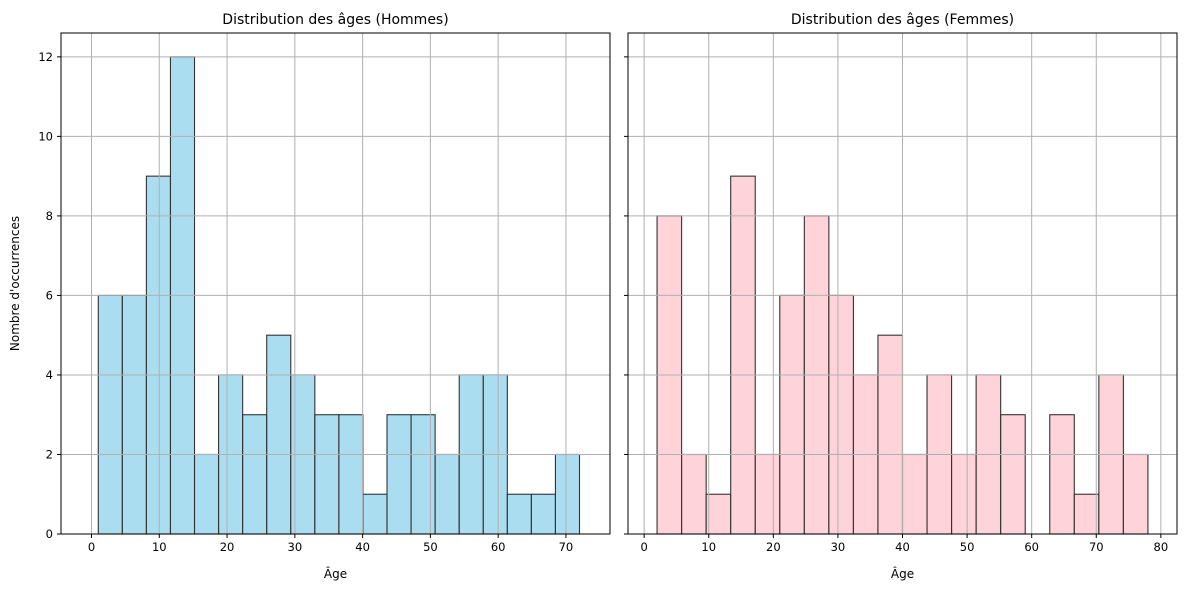 The image size is (1189, 589). Describe the element at coordinates (227, 547) in the screenshot. I see `x-tick-label-hommes-2: 20` at that location.